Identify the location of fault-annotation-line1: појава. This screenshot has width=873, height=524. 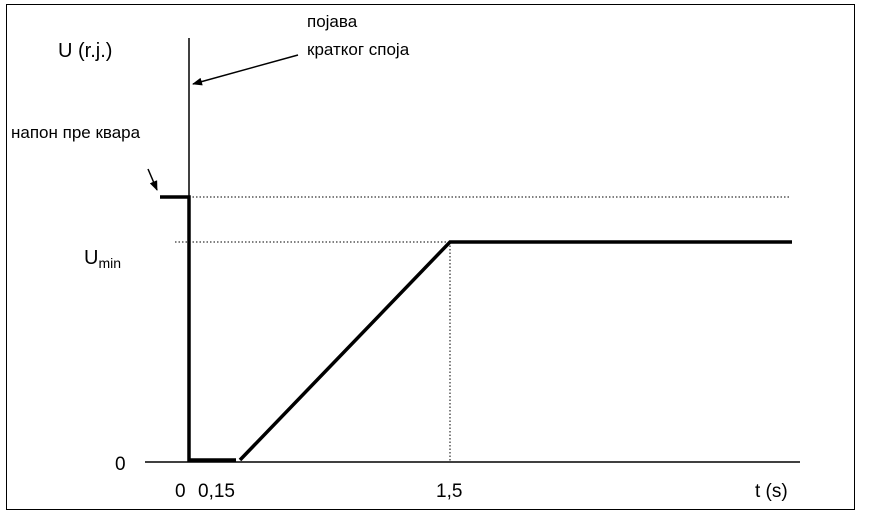
(332, 21).